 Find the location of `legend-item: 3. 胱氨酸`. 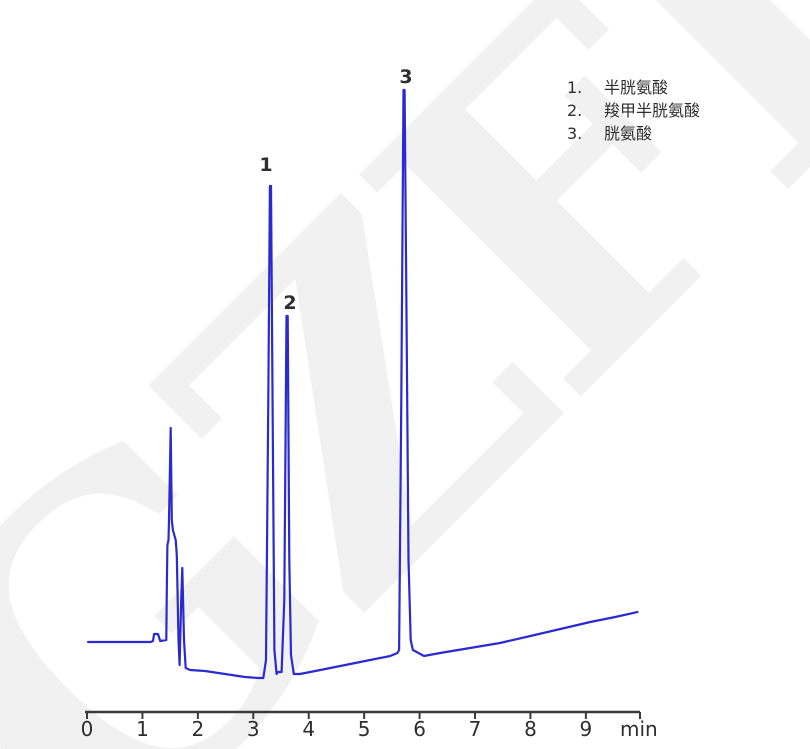

legend-item: 3. 胱氨酸 is located at coordinates (633, 133).